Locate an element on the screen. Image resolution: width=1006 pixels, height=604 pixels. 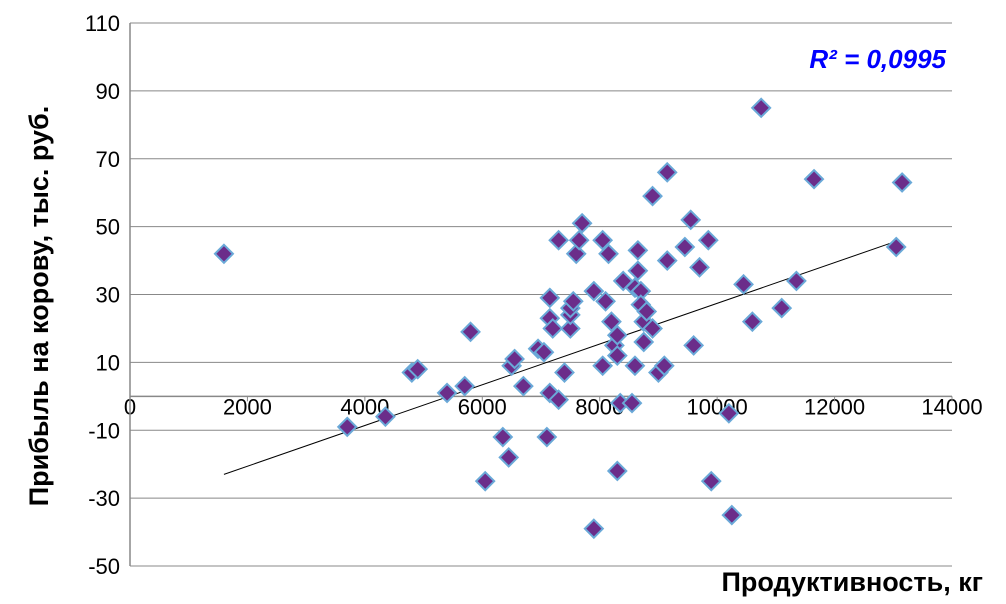
y-tick-label: 90 is located at coordinates (108, 91).